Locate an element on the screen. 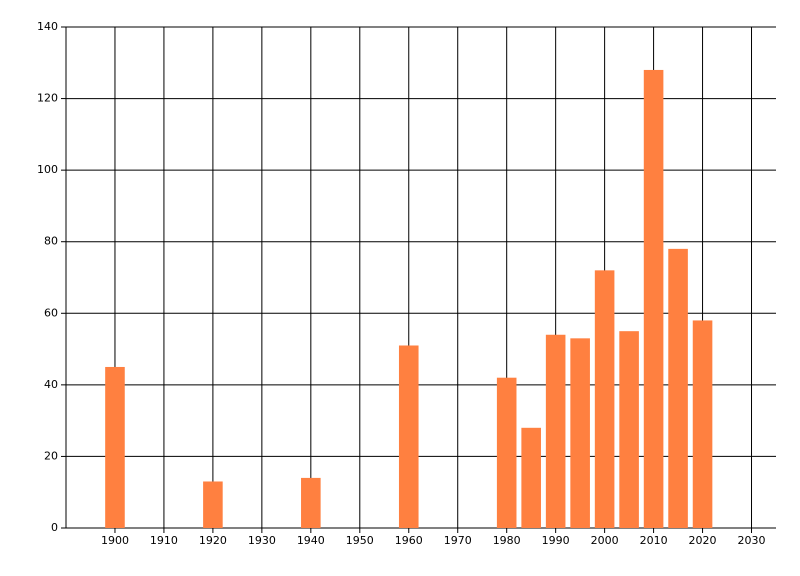  x-tick-label: 1980 is located at coordinates (507, 540).